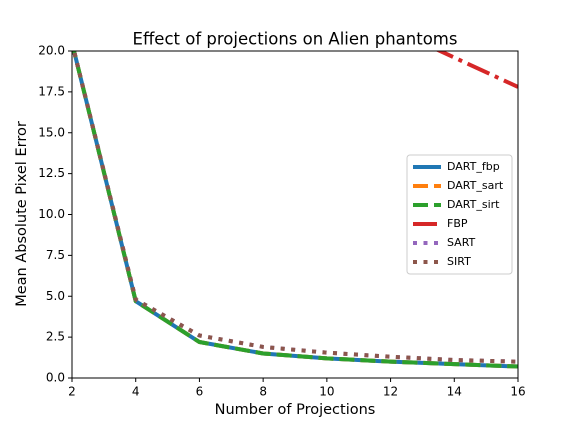 Image resolution: width=576 pixels, height=432 pixels. What do you see at coordinates (517, 392) in the screenshot?
I see `x-tick-label: 16` at bounding box center [517, 392].